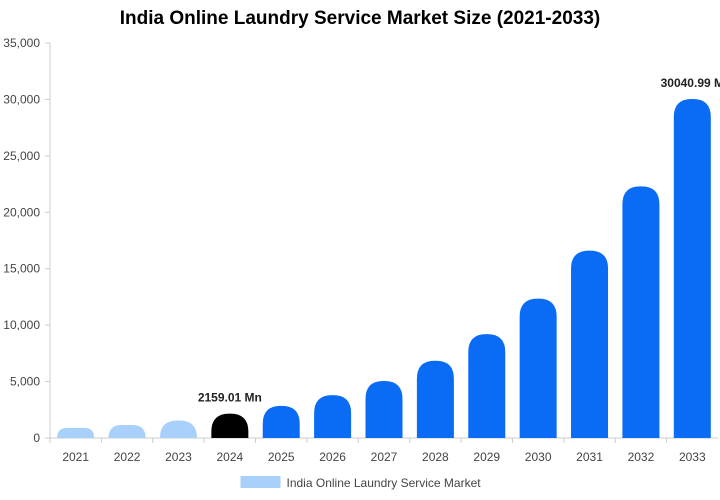  Describe the element at coordinates (487, 386) in the screenshot. I see `bar-2029` at that location.